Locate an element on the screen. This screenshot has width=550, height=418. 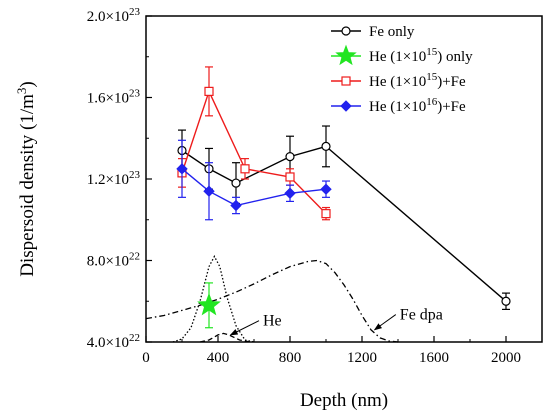
legend-label: He (1×1015) only is located at coordinates (421, 55).